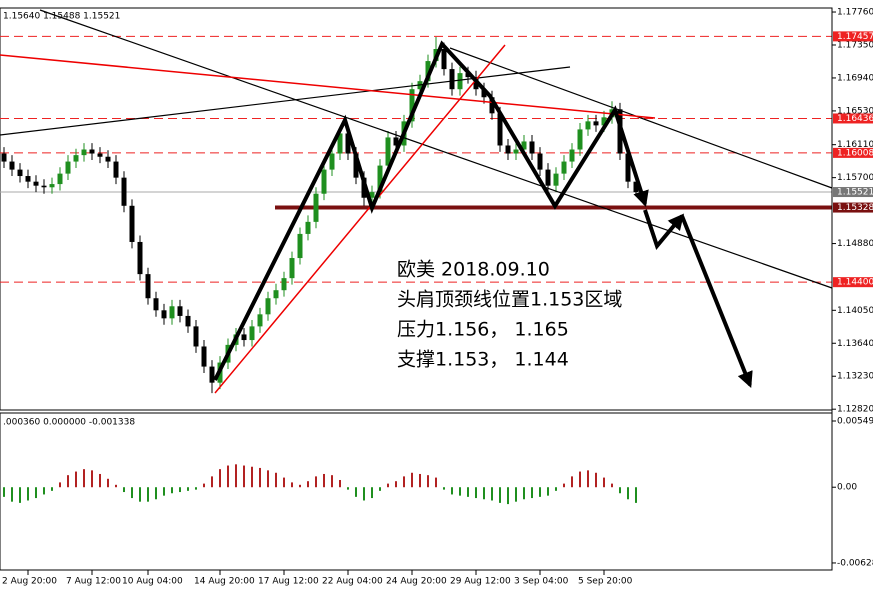 The image size is (873, 602). What do you see at coordinates (855, 145) in the screenshot?
I see `y-tick-label: 1.16110` at bounding box center [855, 145].